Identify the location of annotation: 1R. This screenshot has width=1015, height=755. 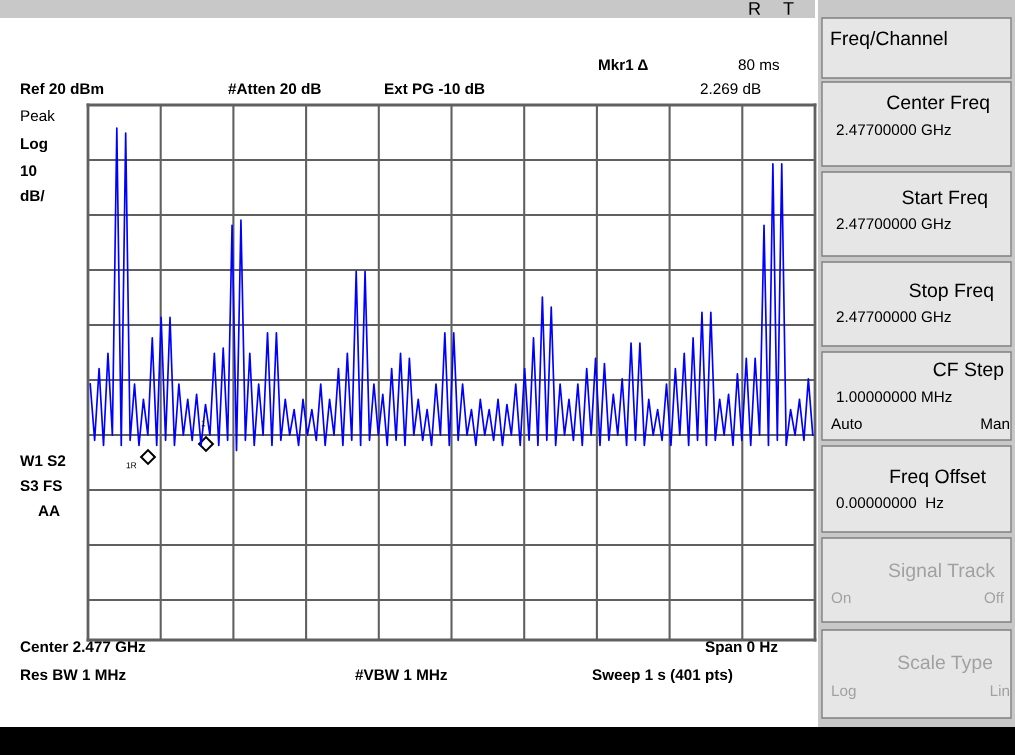
(131, 465).